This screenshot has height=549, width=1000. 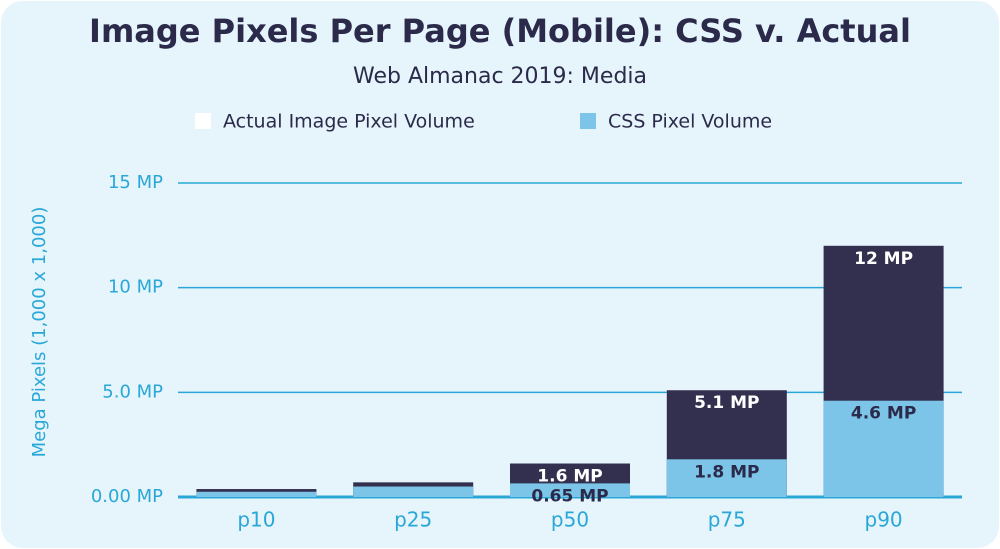 What do you see at coordinates (884, 520) in the screenshot?
I see `x-tick-label: p90` at bounding box center [884, 520].